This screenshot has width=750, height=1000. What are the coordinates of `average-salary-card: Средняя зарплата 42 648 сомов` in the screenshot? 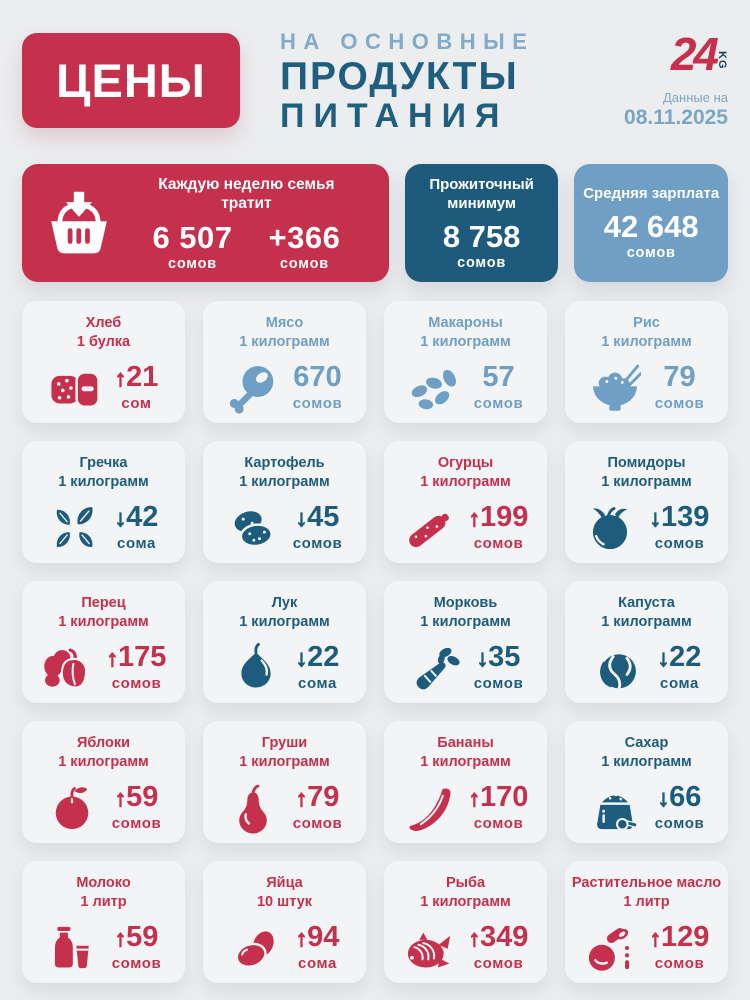 It's located at (651, 223).